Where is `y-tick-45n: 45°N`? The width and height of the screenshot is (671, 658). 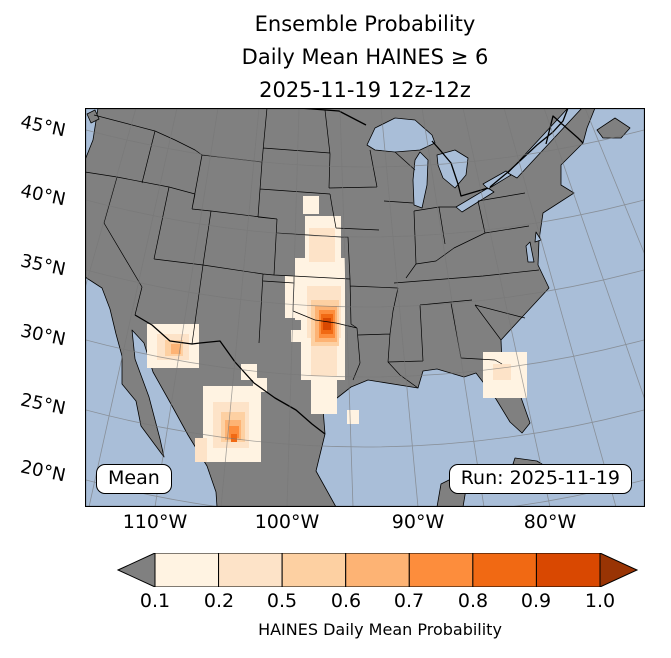
y-tick-45n: 45°N is located at coordinates (43, 126).